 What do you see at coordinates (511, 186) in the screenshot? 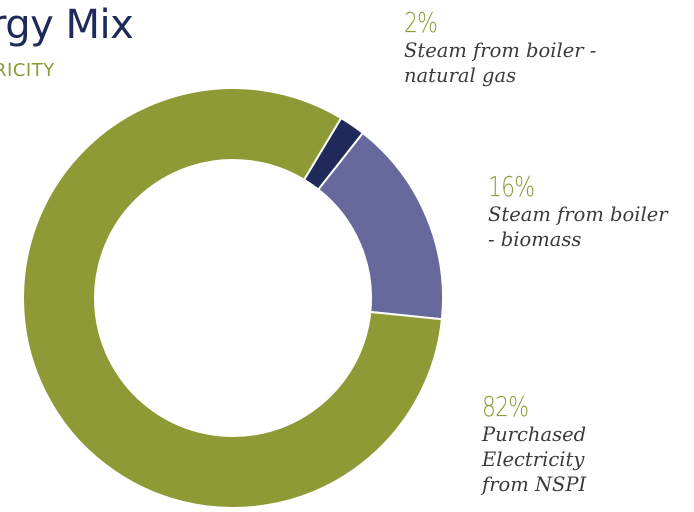
I see `pct-label-biomass: 16%` at bounding box center [511, 186].